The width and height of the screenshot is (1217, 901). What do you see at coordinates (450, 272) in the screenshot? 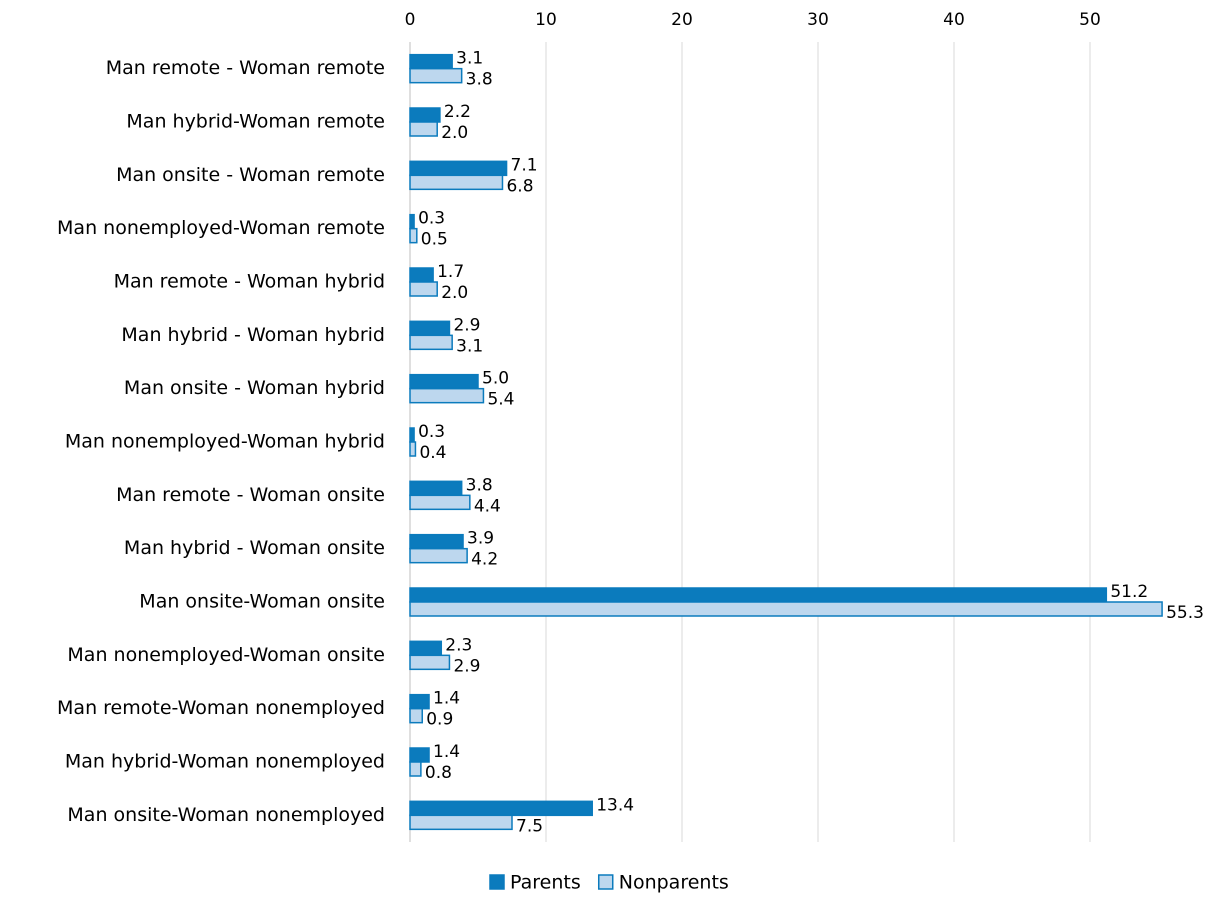
I see `data-label: 1.7` at bounding box center [450, 272].